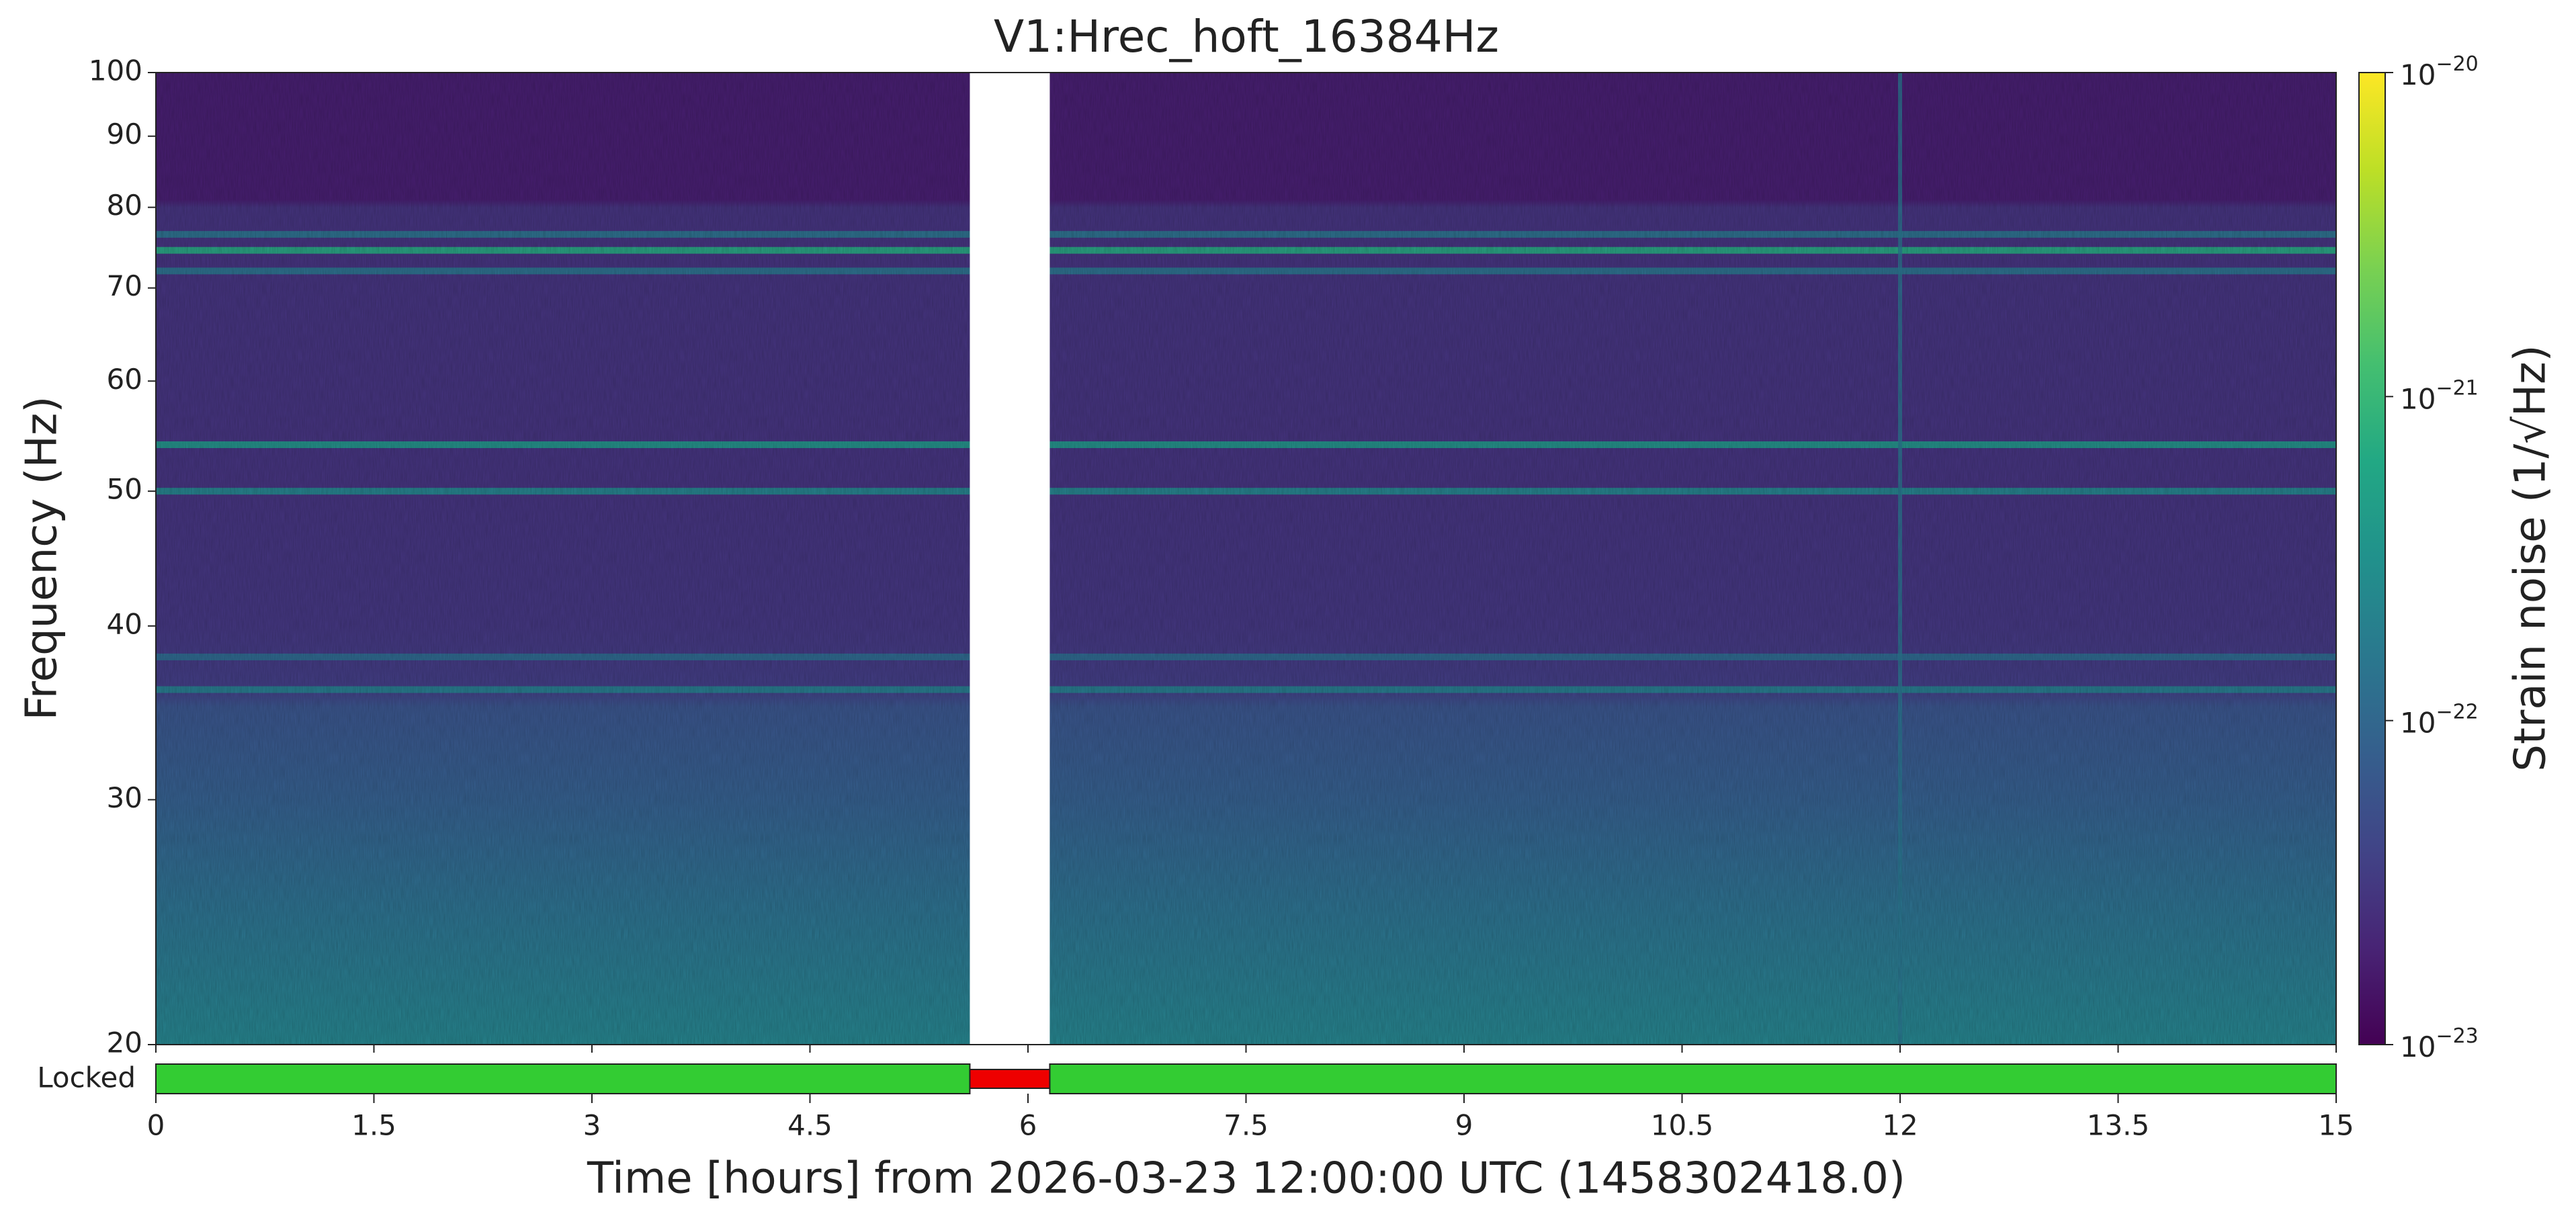  Describe the element at coordinates (592, 1125) in the screenshot. I see `x-tick-label: 3` at that location.